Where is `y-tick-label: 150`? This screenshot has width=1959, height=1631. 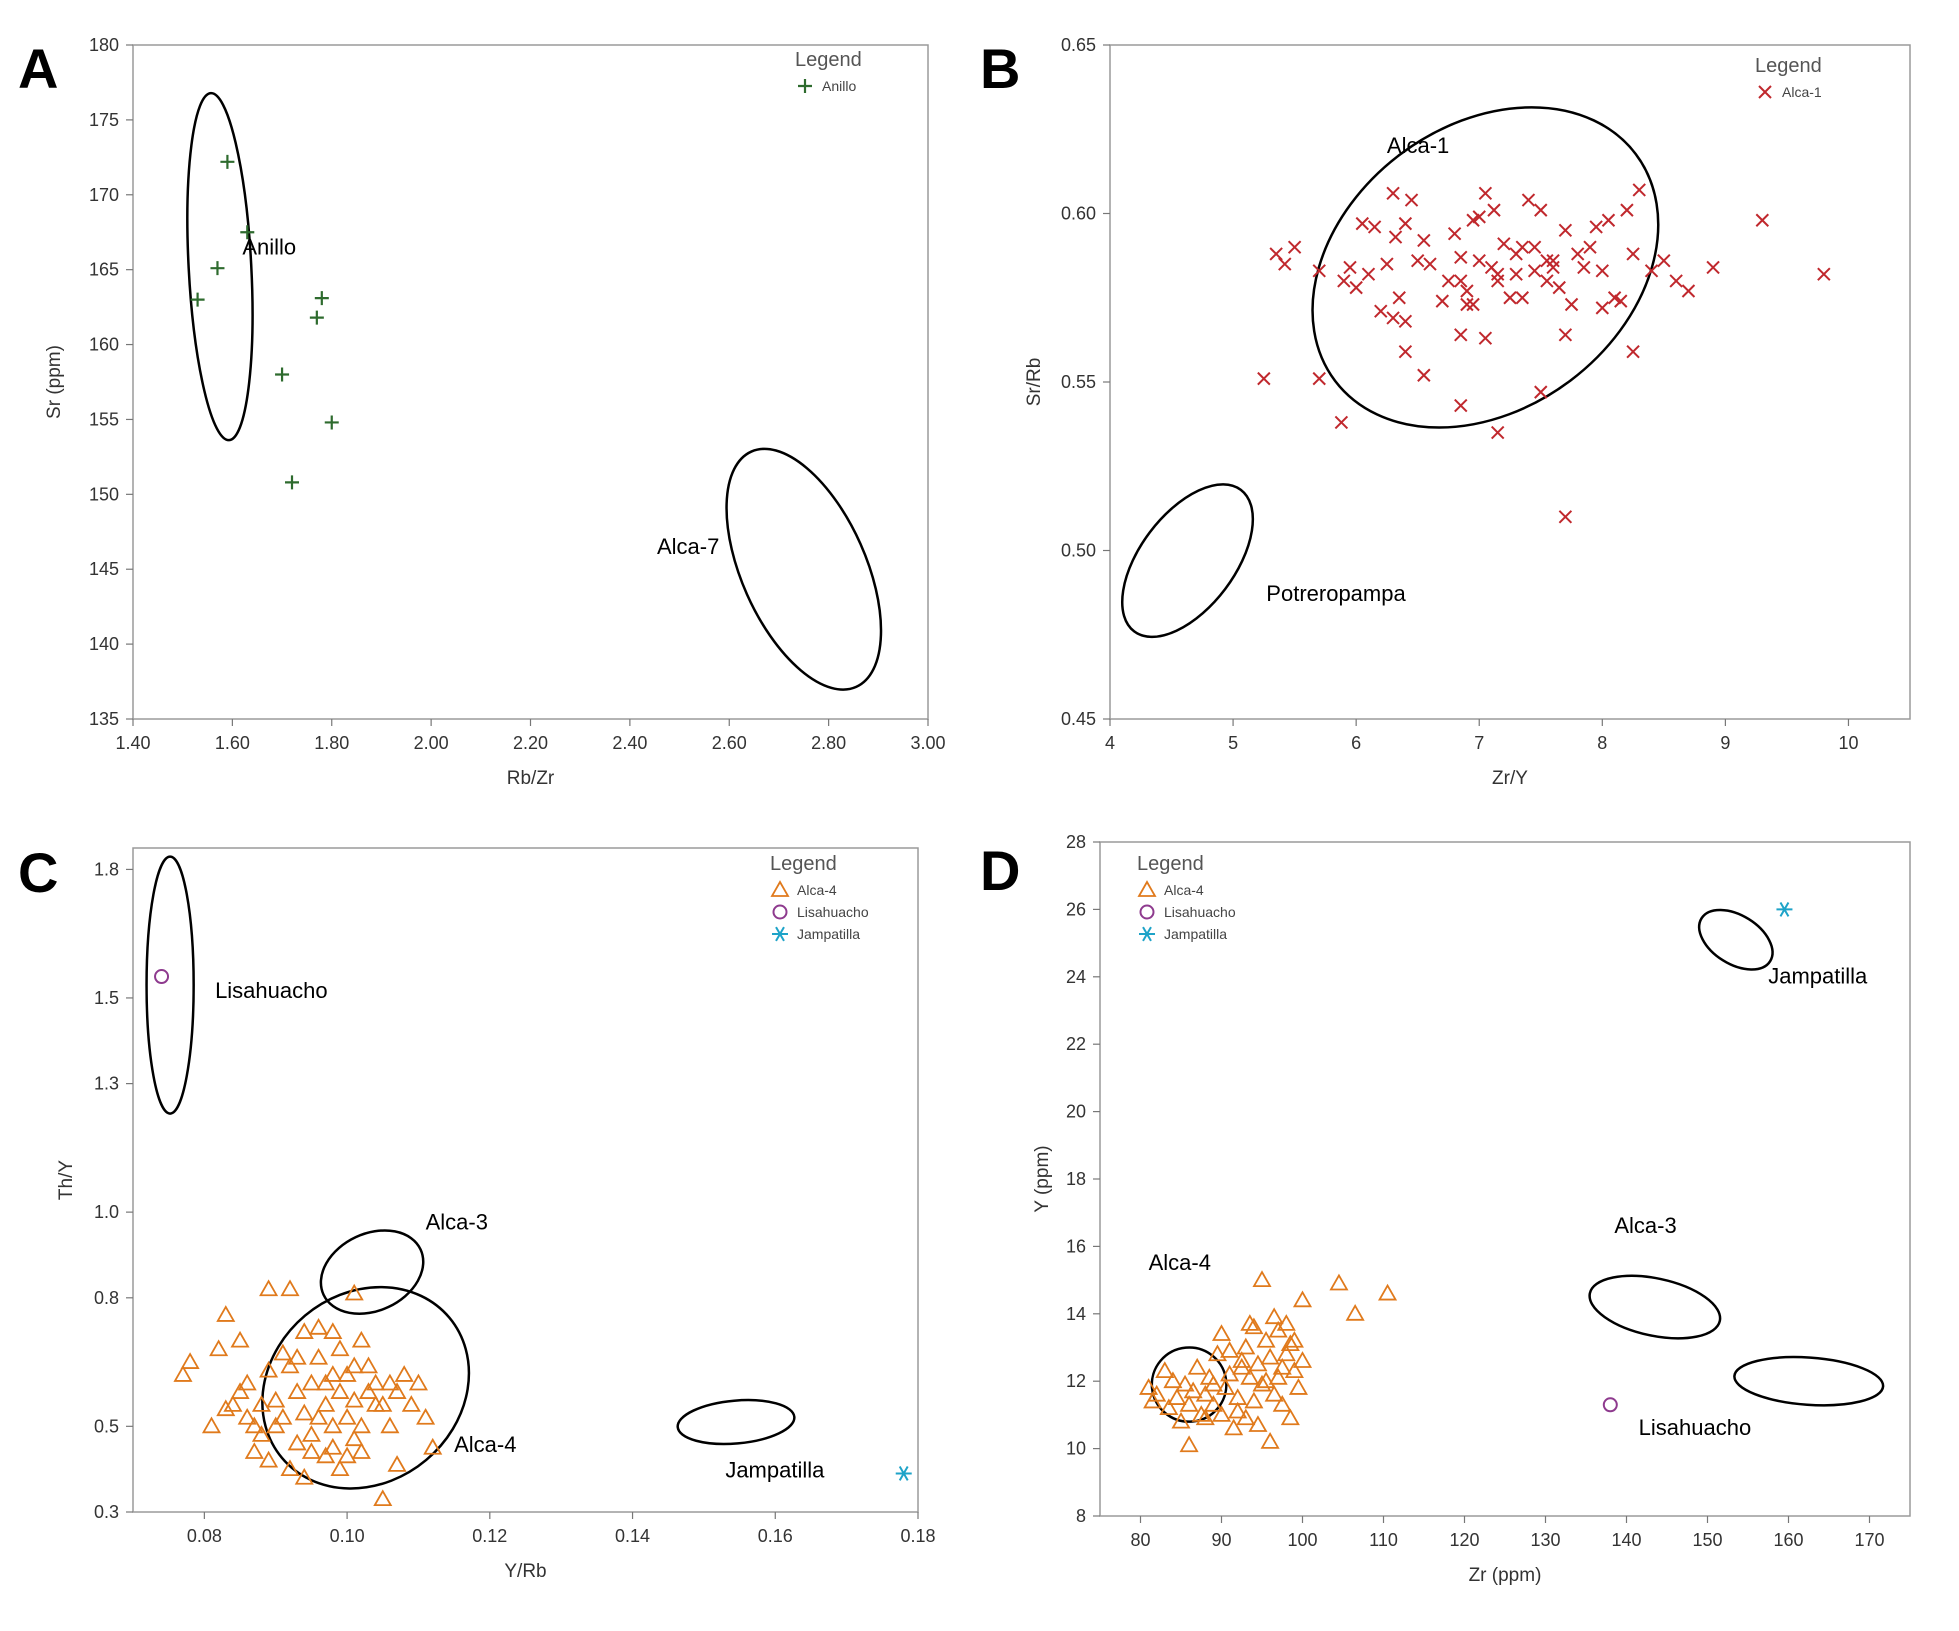 y-tick-label: 150 is located at coordinates (104, 494).